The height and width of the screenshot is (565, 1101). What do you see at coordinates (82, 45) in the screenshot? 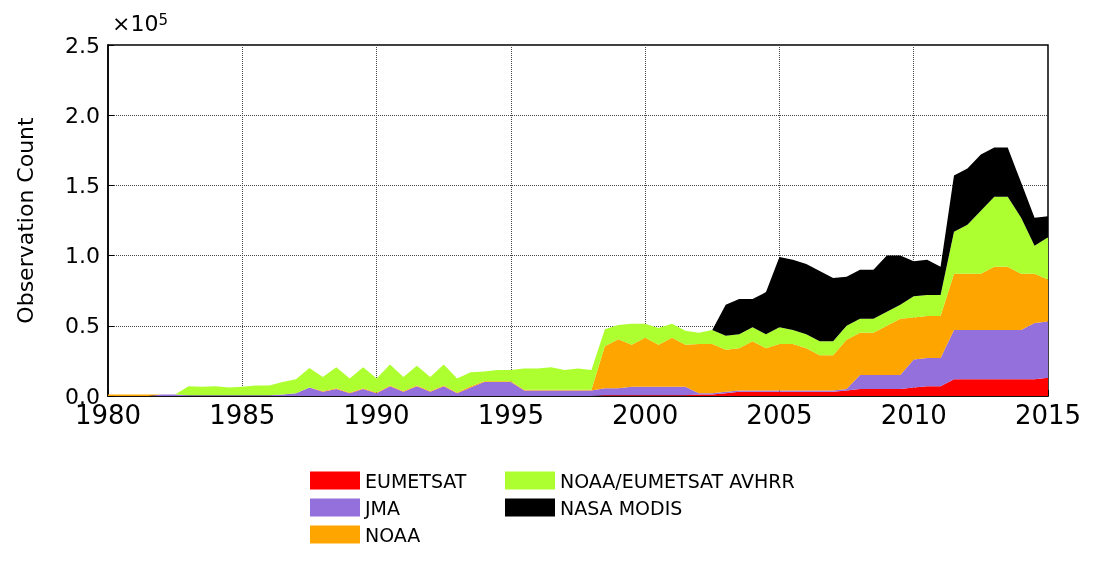
I see `y-tick-label: 2.5` at bounding box center [82, 45].